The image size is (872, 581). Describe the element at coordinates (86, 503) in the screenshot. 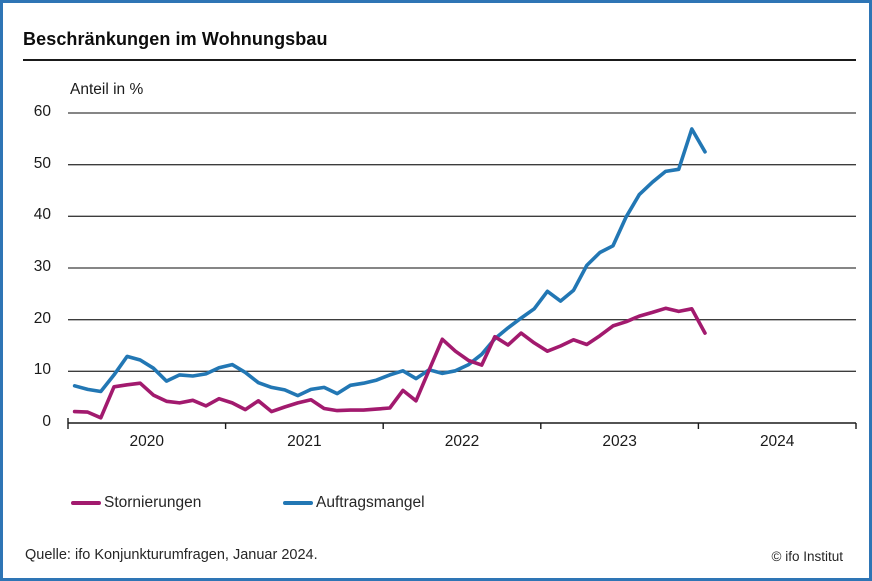

I see `stornierungen-line-swatch` at that location.